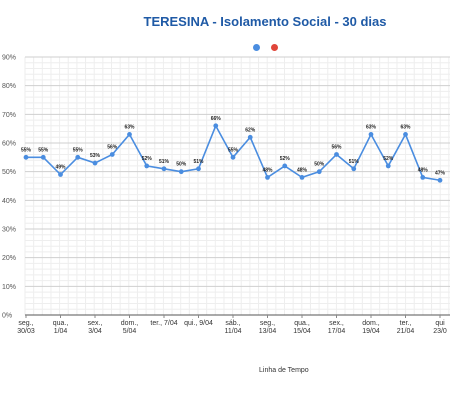 The width and height of the screenshot is (450, 400). Describe the element at coordinates (61, 331) in the screenshot. I see `x-tick-label: 1/04` at that location.